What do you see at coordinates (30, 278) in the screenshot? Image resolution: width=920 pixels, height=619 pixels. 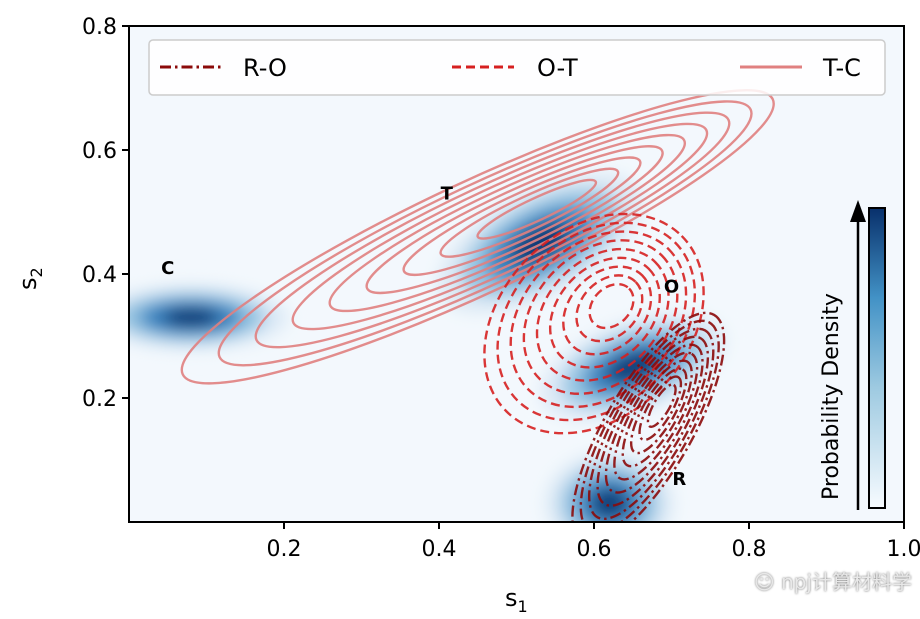 I see `y-axis-label: s2` at bounding box center [30, 278].